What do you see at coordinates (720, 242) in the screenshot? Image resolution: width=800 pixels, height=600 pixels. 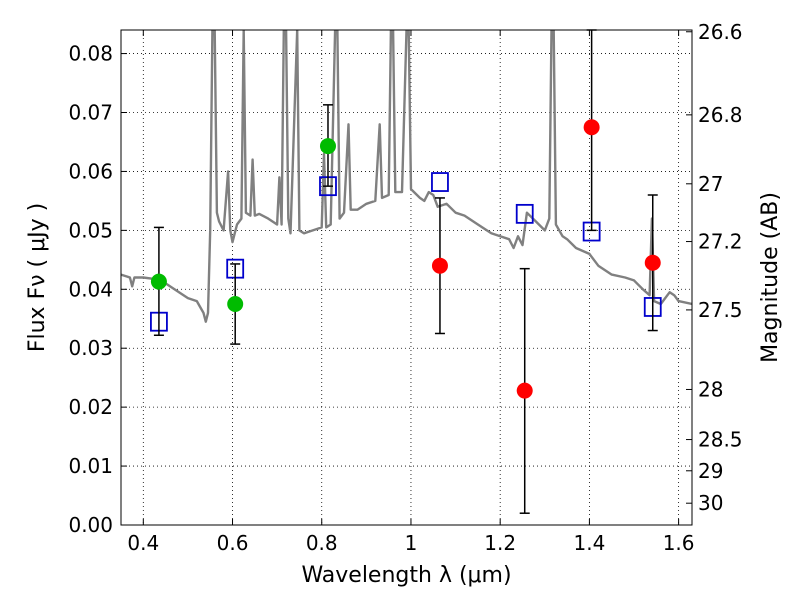 I see `y2-tick-label: 27.2` at bounding box center [720, 242].